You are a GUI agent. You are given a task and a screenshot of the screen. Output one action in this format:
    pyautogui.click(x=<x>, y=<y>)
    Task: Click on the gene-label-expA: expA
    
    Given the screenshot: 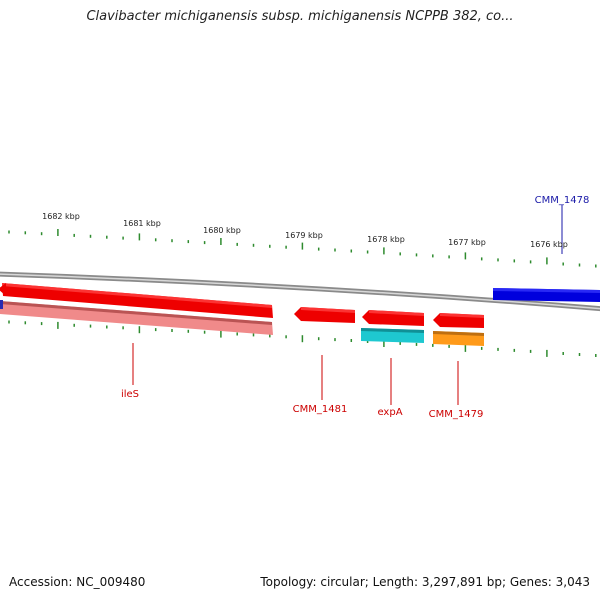 What is the action you would take?
    pyautogui.click(x=389, y=412)
    